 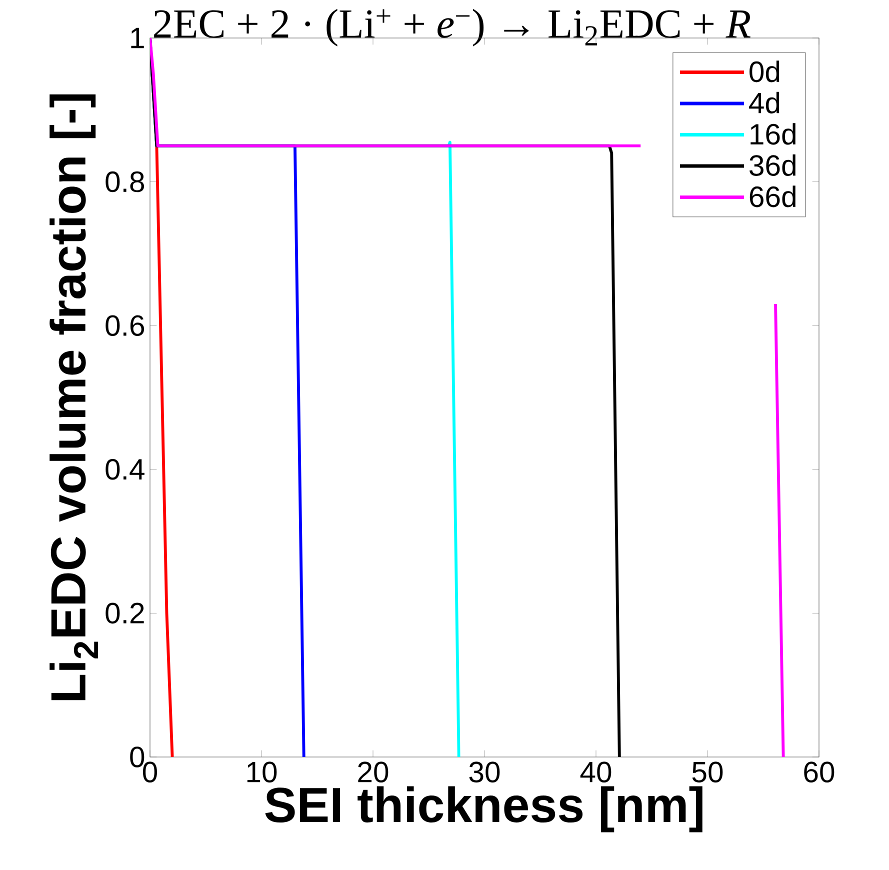 I want to click on y-tick-label: 1, so click(x=137, y=38).